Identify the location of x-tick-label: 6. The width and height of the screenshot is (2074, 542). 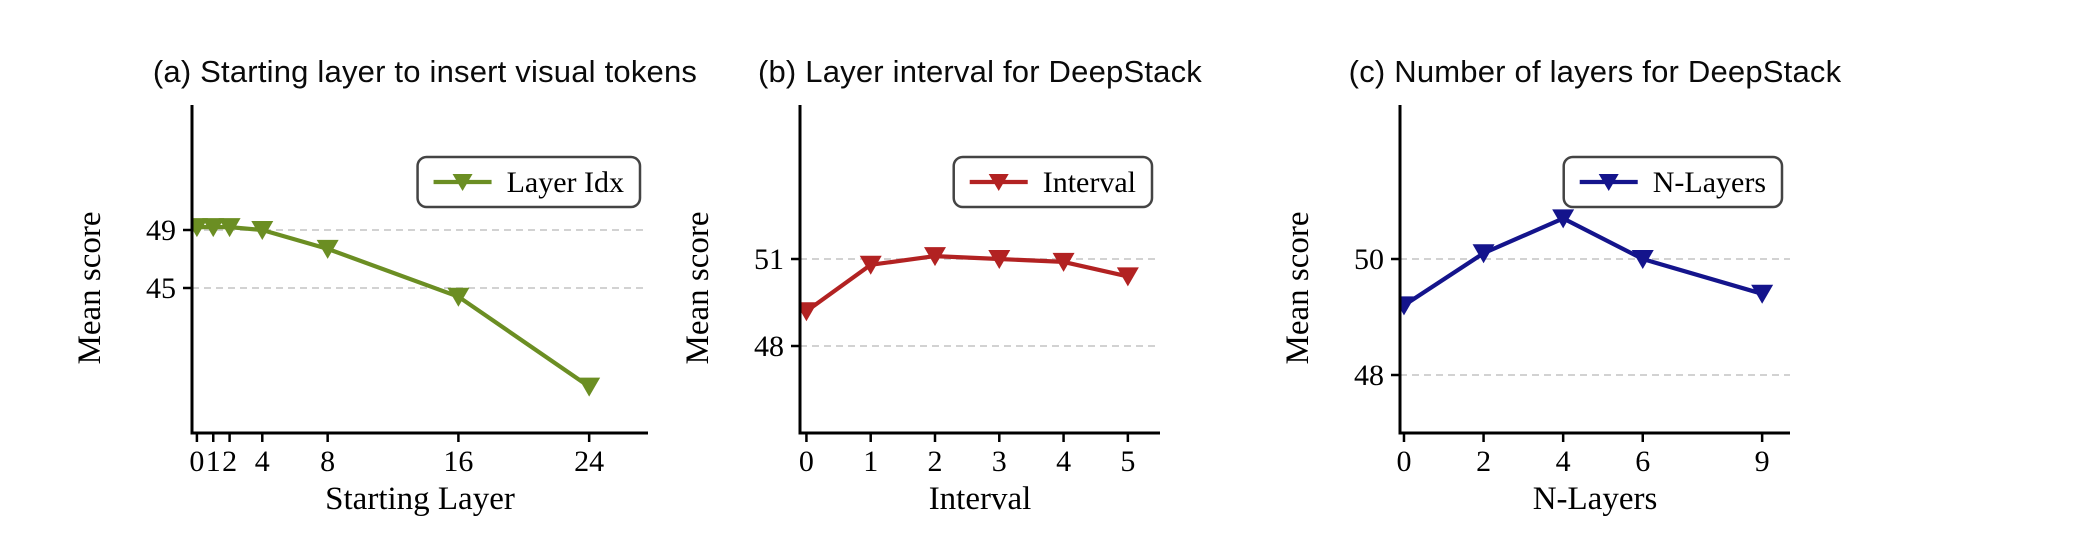
(1642, 461).